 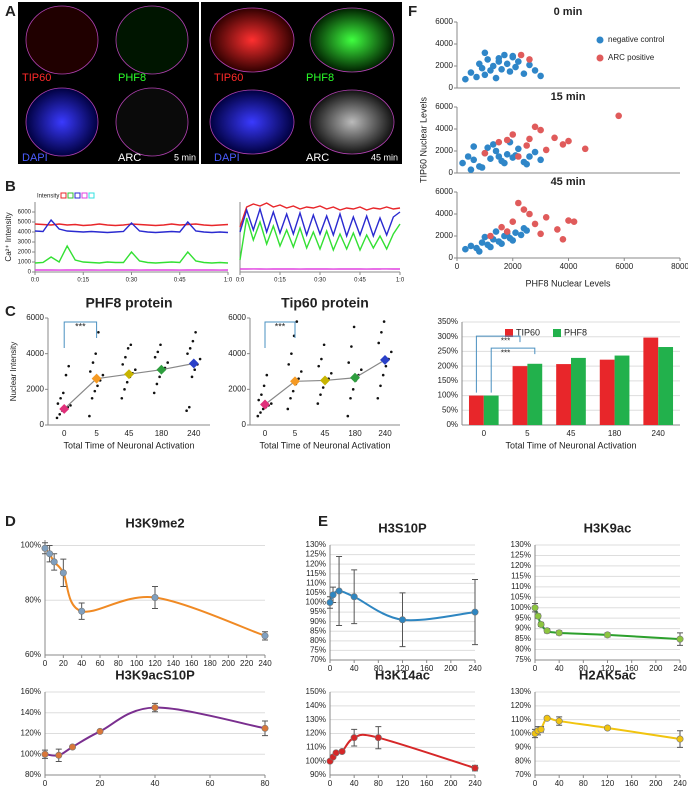 I want to click on x-tick-label: 220, so click(x=247, y=663).